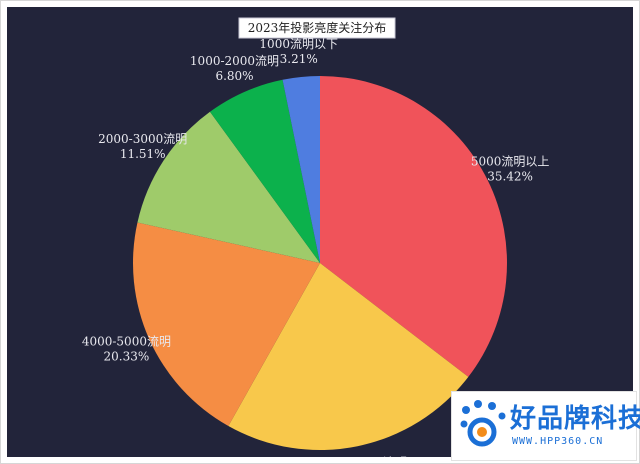 Image resolution: width=640 pixels, height=464 pixels. I want to click on brand-logo-icon, so click(483, 423).